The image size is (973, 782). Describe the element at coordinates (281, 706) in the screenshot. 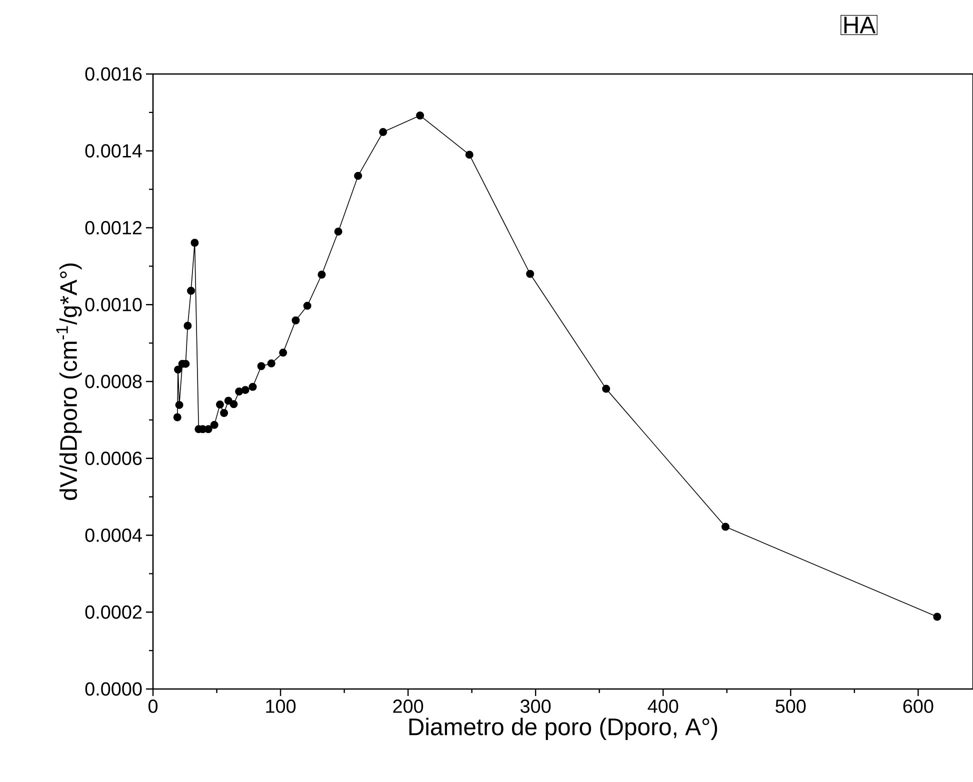

I see `x-tick-label: 100` at that location.